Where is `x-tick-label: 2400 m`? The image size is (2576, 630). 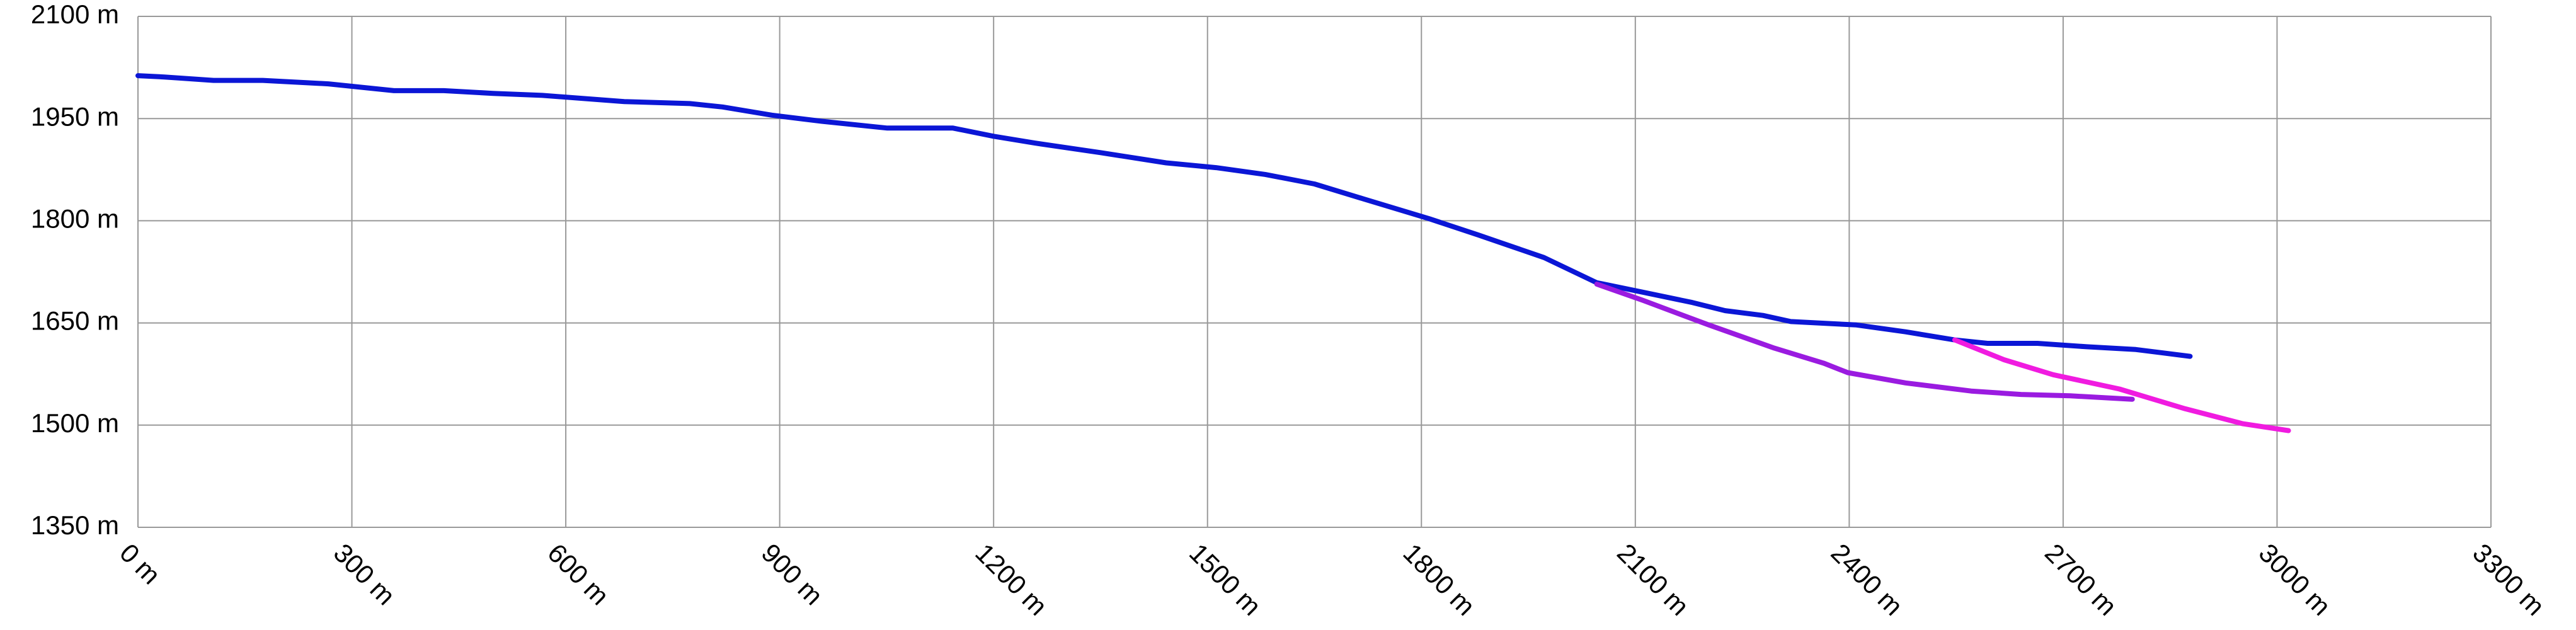 x-tick-label: 2400 m is located at coordinates (1867, 579).